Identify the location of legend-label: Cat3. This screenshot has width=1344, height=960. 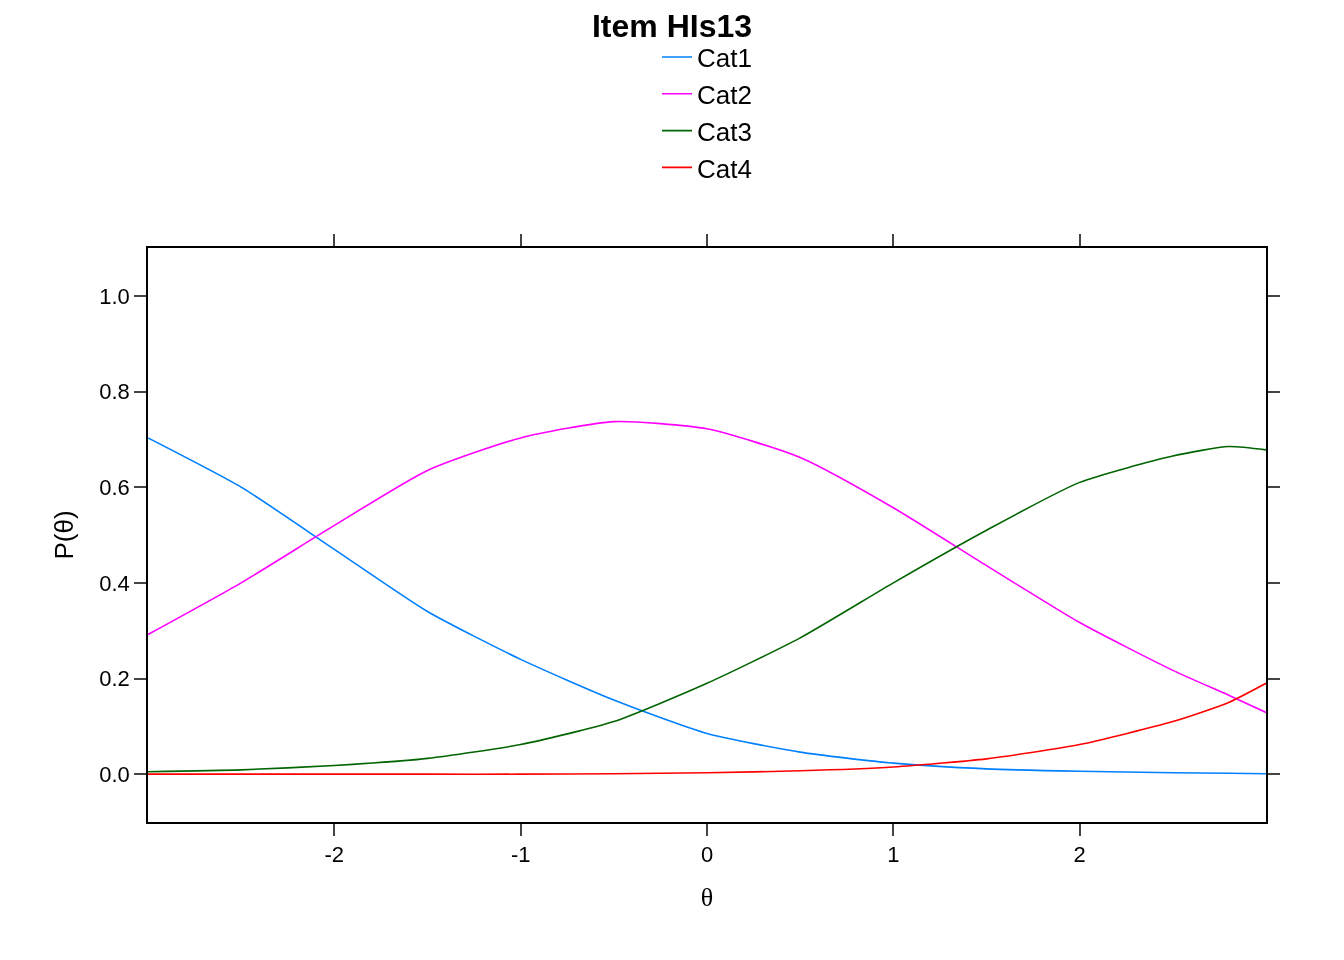
(724, 131).